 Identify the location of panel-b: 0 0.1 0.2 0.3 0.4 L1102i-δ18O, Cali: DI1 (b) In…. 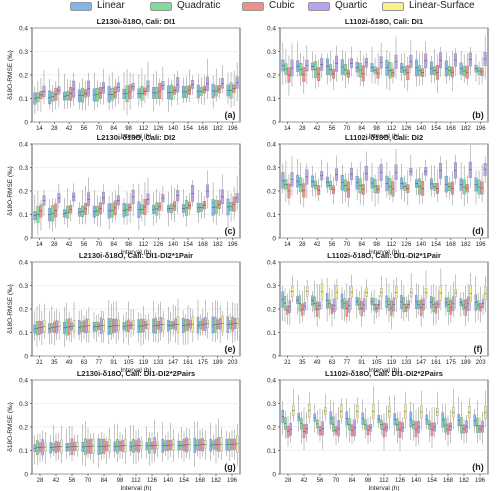
(378, 78).